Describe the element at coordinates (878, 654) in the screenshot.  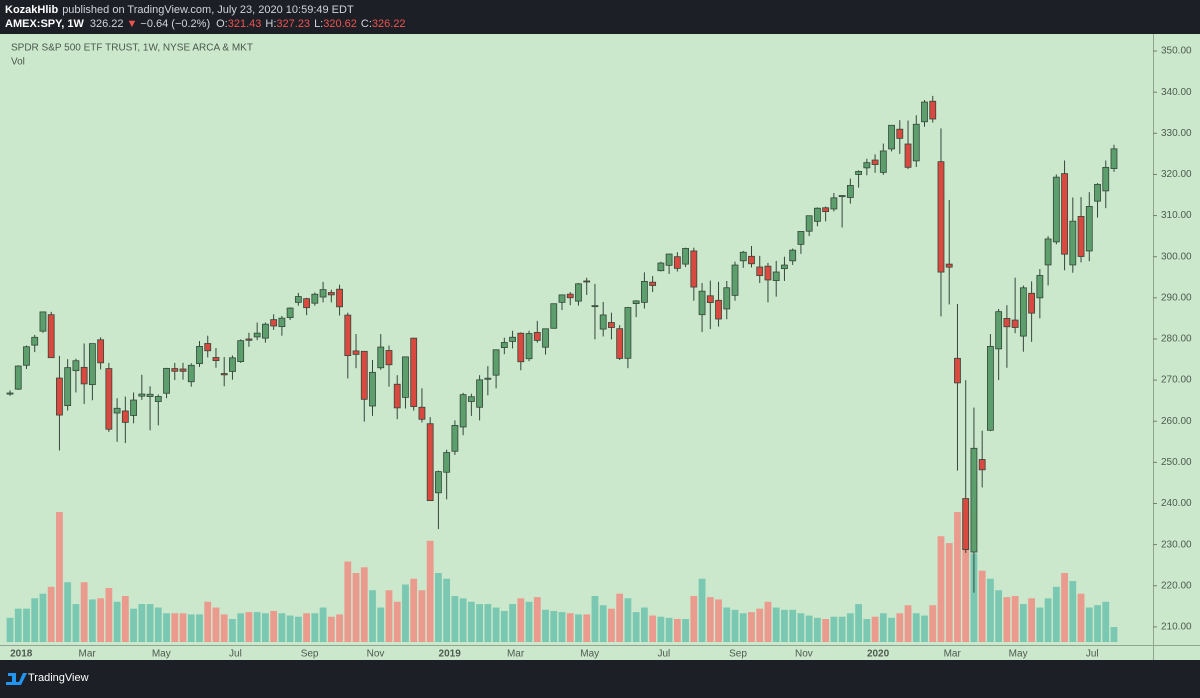
I see `x-tick-label: 2020` at that location.